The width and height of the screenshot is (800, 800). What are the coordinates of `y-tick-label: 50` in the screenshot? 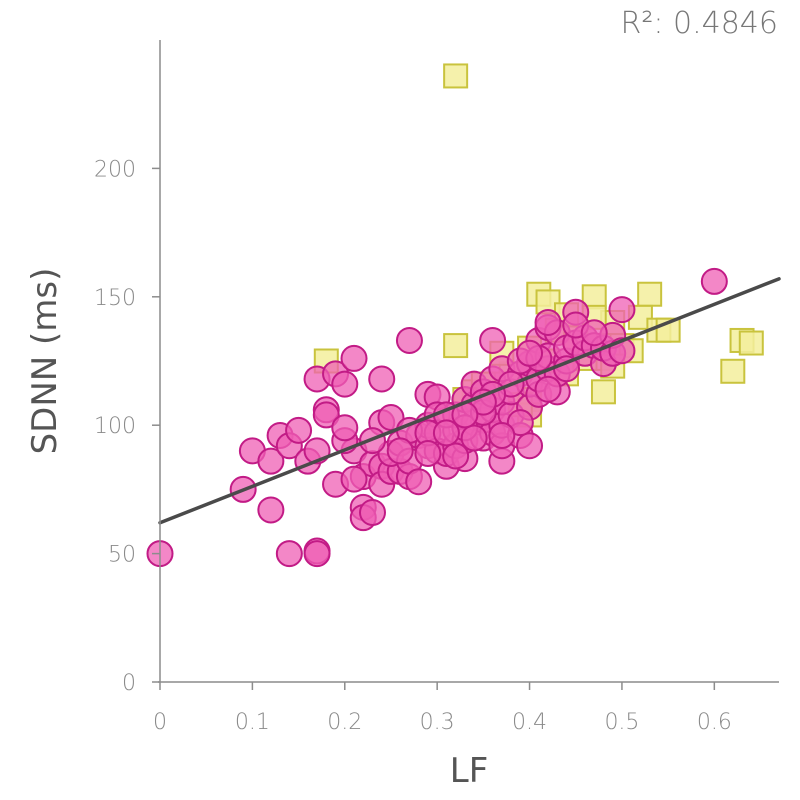 It's located at (122, 555).